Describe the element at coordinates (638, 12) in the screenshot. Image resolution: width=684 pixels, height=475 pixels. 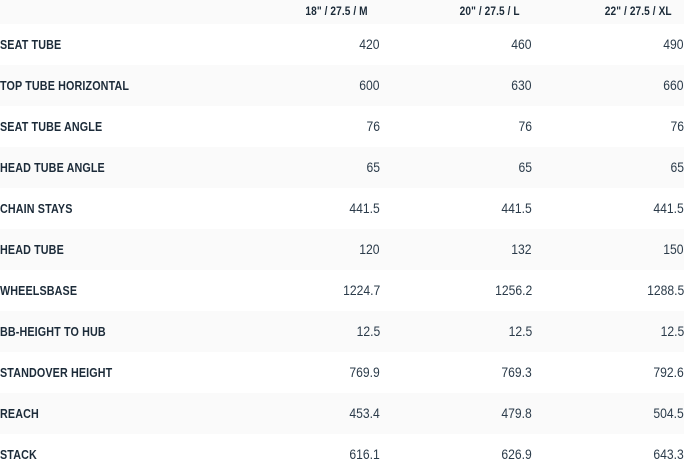
I see `header-cell-size-xl: 22" / 27.5 / XL` at that location.